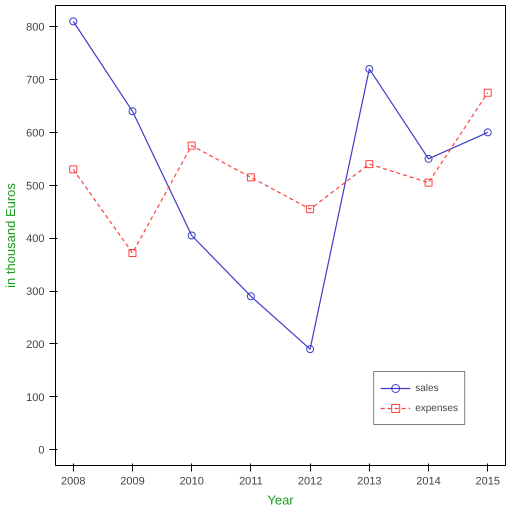 The height and width of the screenshot is (514, 514). Describe the element at coordinates (488, 482) in the screenshot. I see `x-tick-label: 2015` at that location.